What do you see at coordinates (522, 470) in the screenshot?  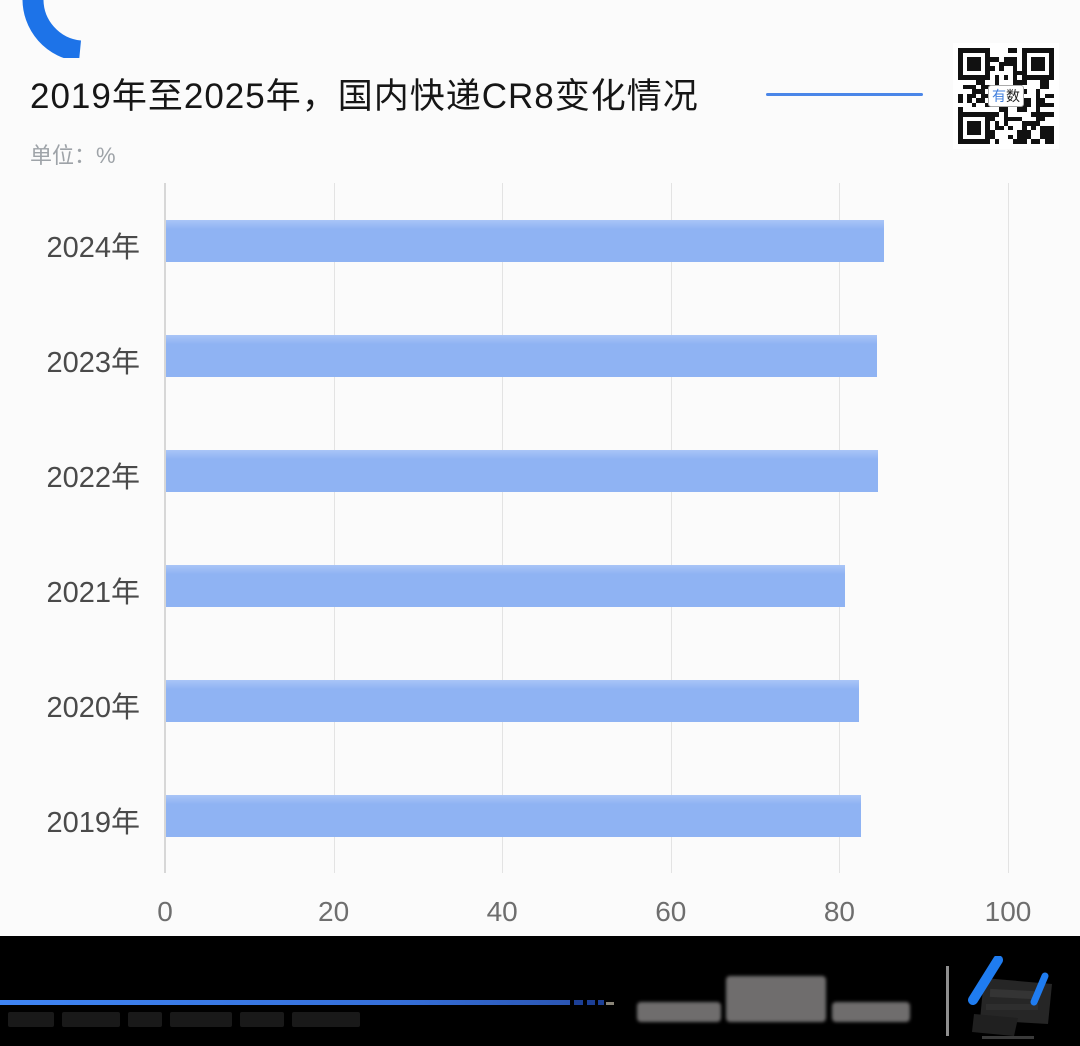 I see `bar-2022` at bounding box center [522, 470].